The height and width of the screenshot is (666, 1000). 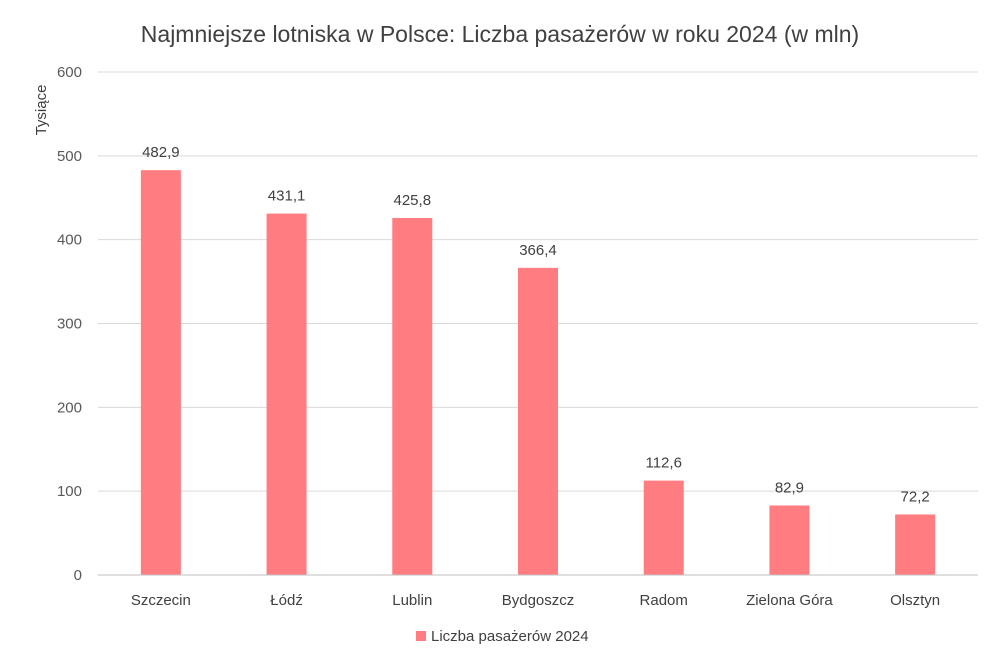 I want to click on x-tick-label: Szczecin, so click(x=161, y=600).